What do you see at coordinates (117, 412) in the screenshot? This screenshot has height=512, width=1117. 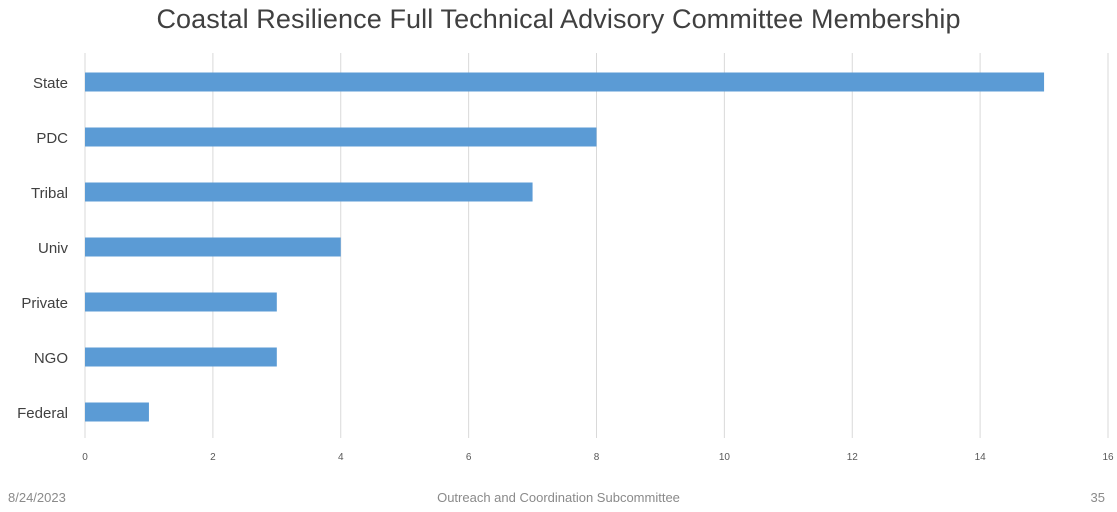 I see `bar-federal` at bounding box center [117, 412].